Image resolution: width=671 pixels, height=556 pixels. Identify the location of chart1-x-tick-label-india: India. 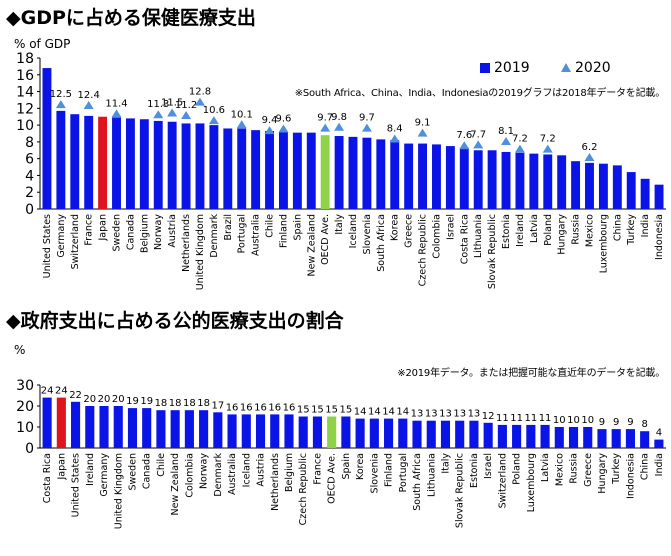
(645, 225).